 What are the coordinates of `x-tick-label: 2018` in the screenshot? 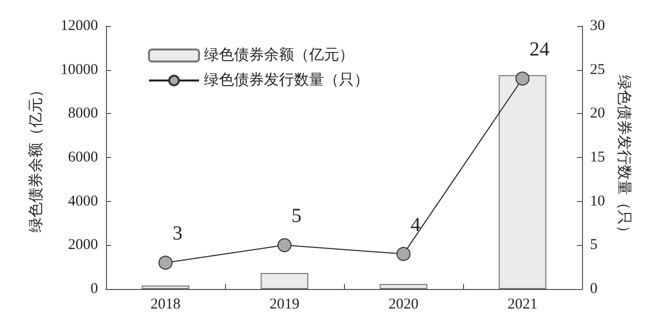 It's located at (165, 304).